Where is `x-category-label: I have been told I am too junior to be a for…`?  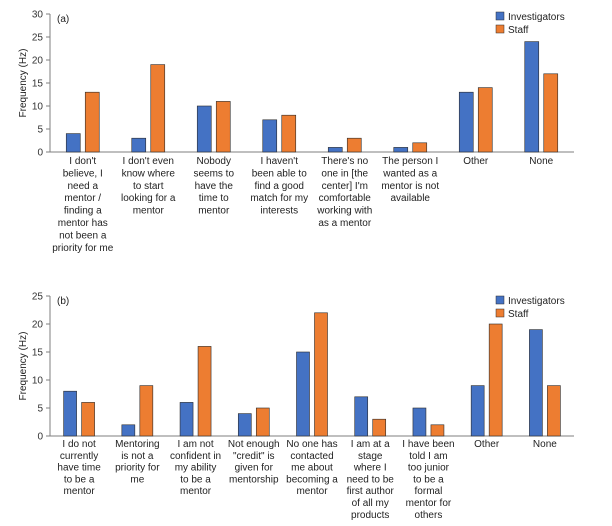 x-category-label: I have been told I am too junior to be a for… is located at coordinates (428, 480).